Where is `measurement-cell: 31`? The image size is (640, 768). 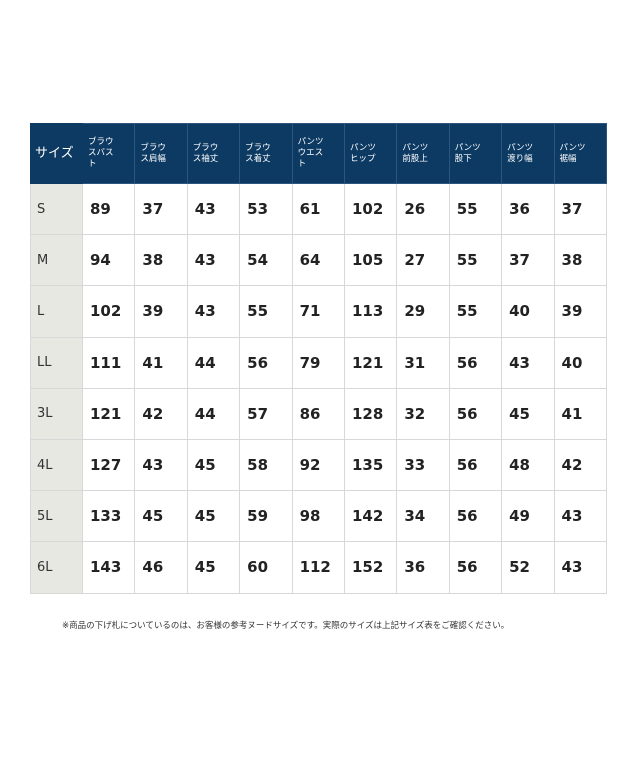 measurement-cell: 31 is located at coordinates (423, 362).